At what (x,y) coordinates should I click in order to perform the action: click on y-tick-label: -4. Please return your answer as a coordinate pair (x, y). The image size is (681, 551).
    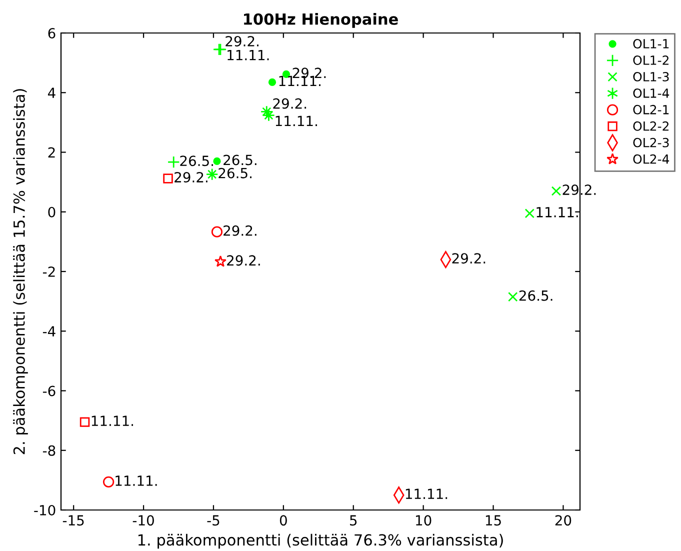
    Looking at the image, I should click on (49, 331).